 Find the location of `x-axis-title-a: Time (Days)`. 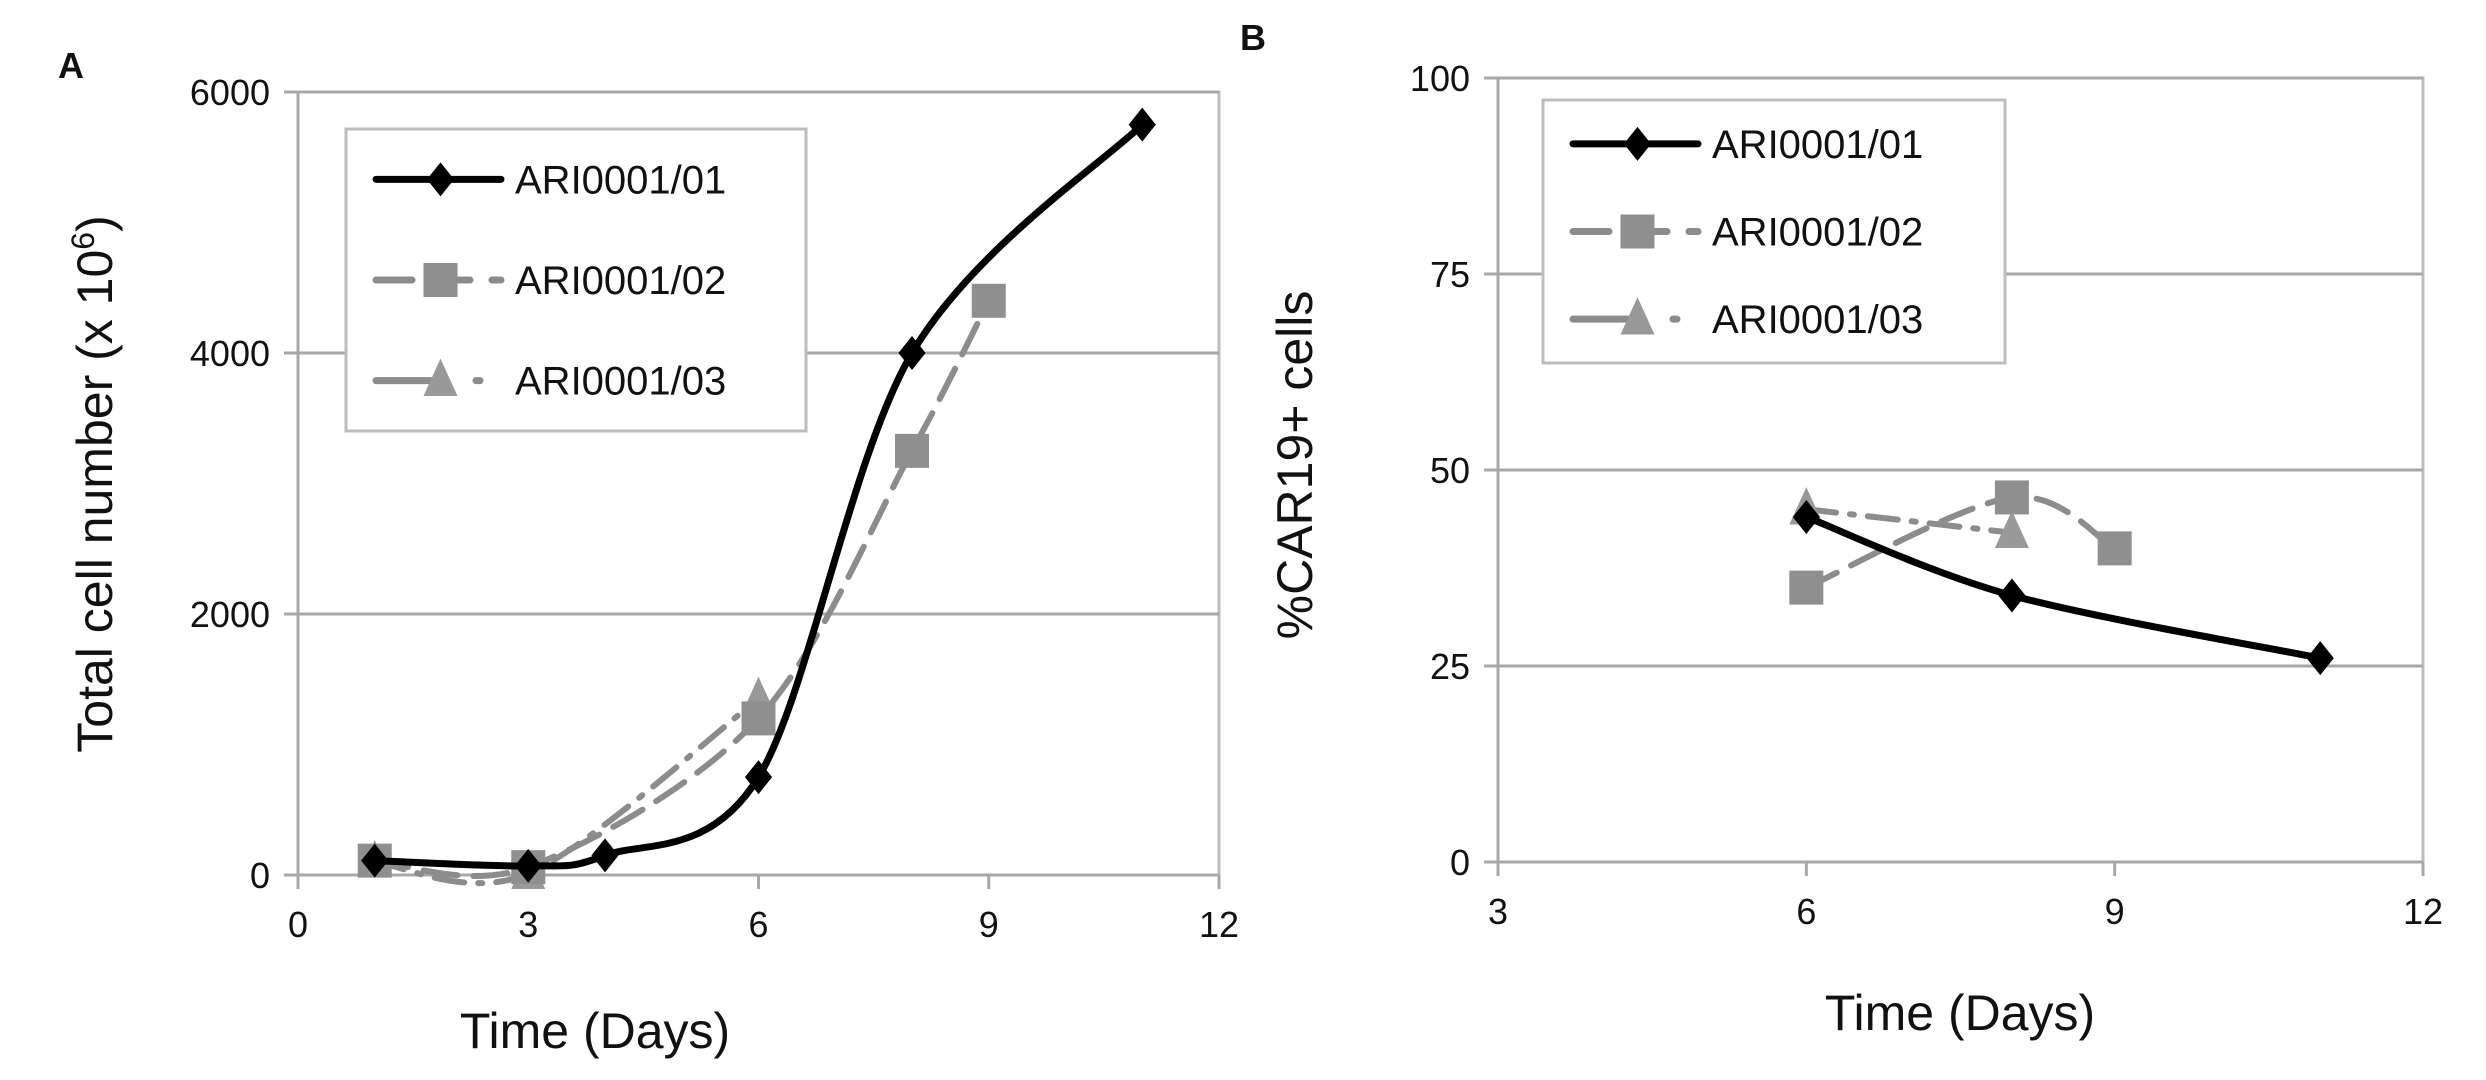

x-axis-title-a: Time (Days) is located at coordinates (595, 1031).